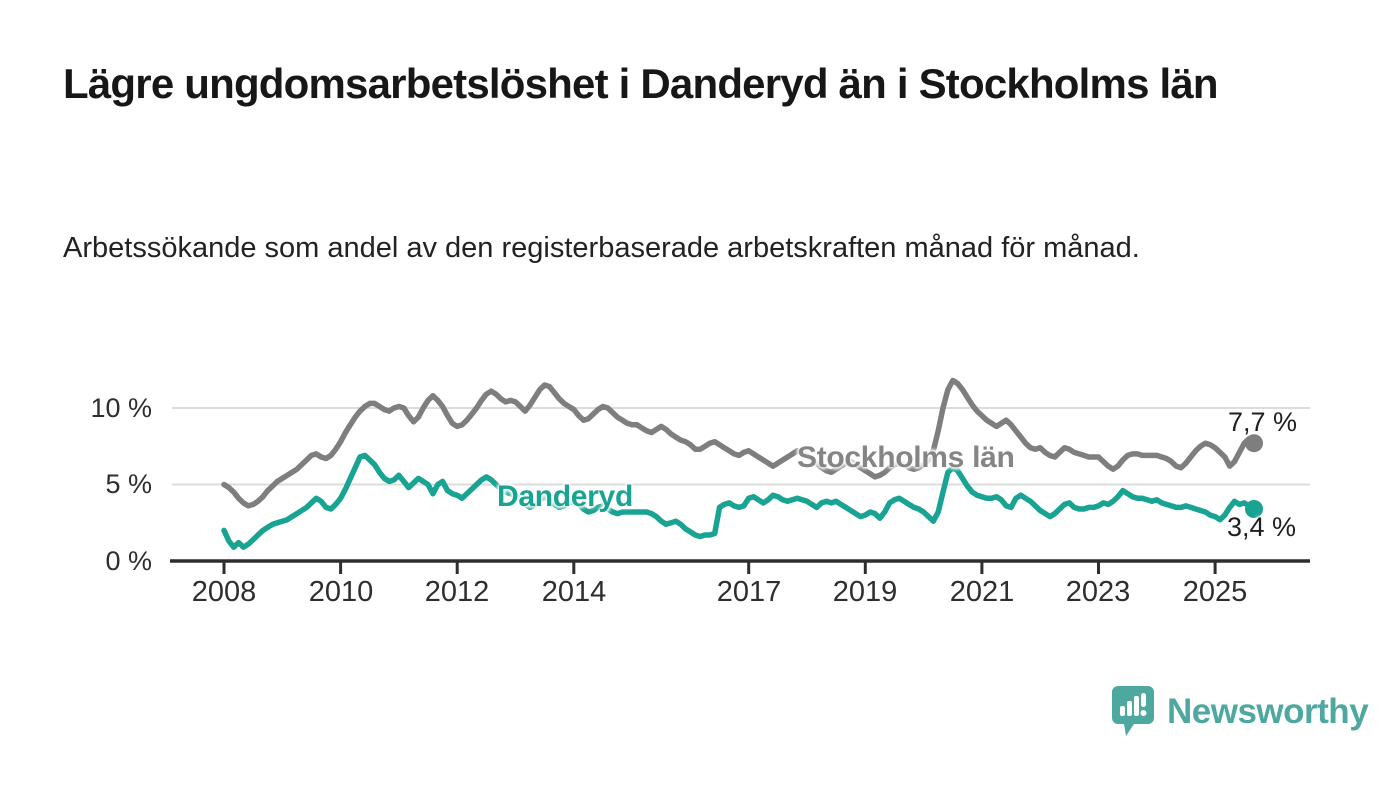 The height and width of the screenshot is (794, 1400). Describe the element at coordinates (1254, 509) in the screenshot. I see `series-end-dot-danderyd` at that location.